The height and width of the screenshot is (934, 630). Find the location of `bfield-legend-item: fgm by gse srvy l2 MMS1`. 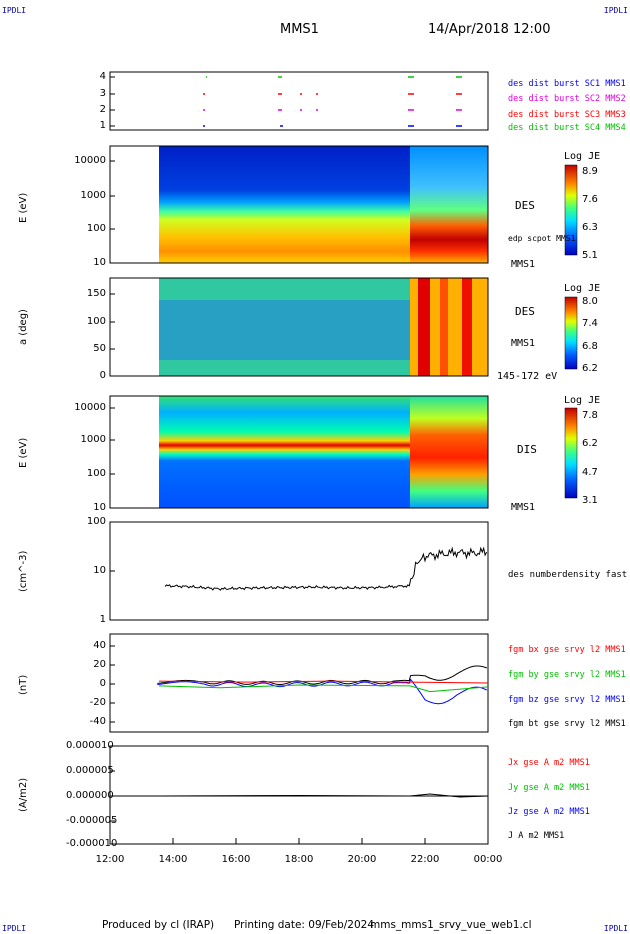

bfield-legend-item: fgm by gse srvy l2 MMS1 is located at coordinates (567, 675).